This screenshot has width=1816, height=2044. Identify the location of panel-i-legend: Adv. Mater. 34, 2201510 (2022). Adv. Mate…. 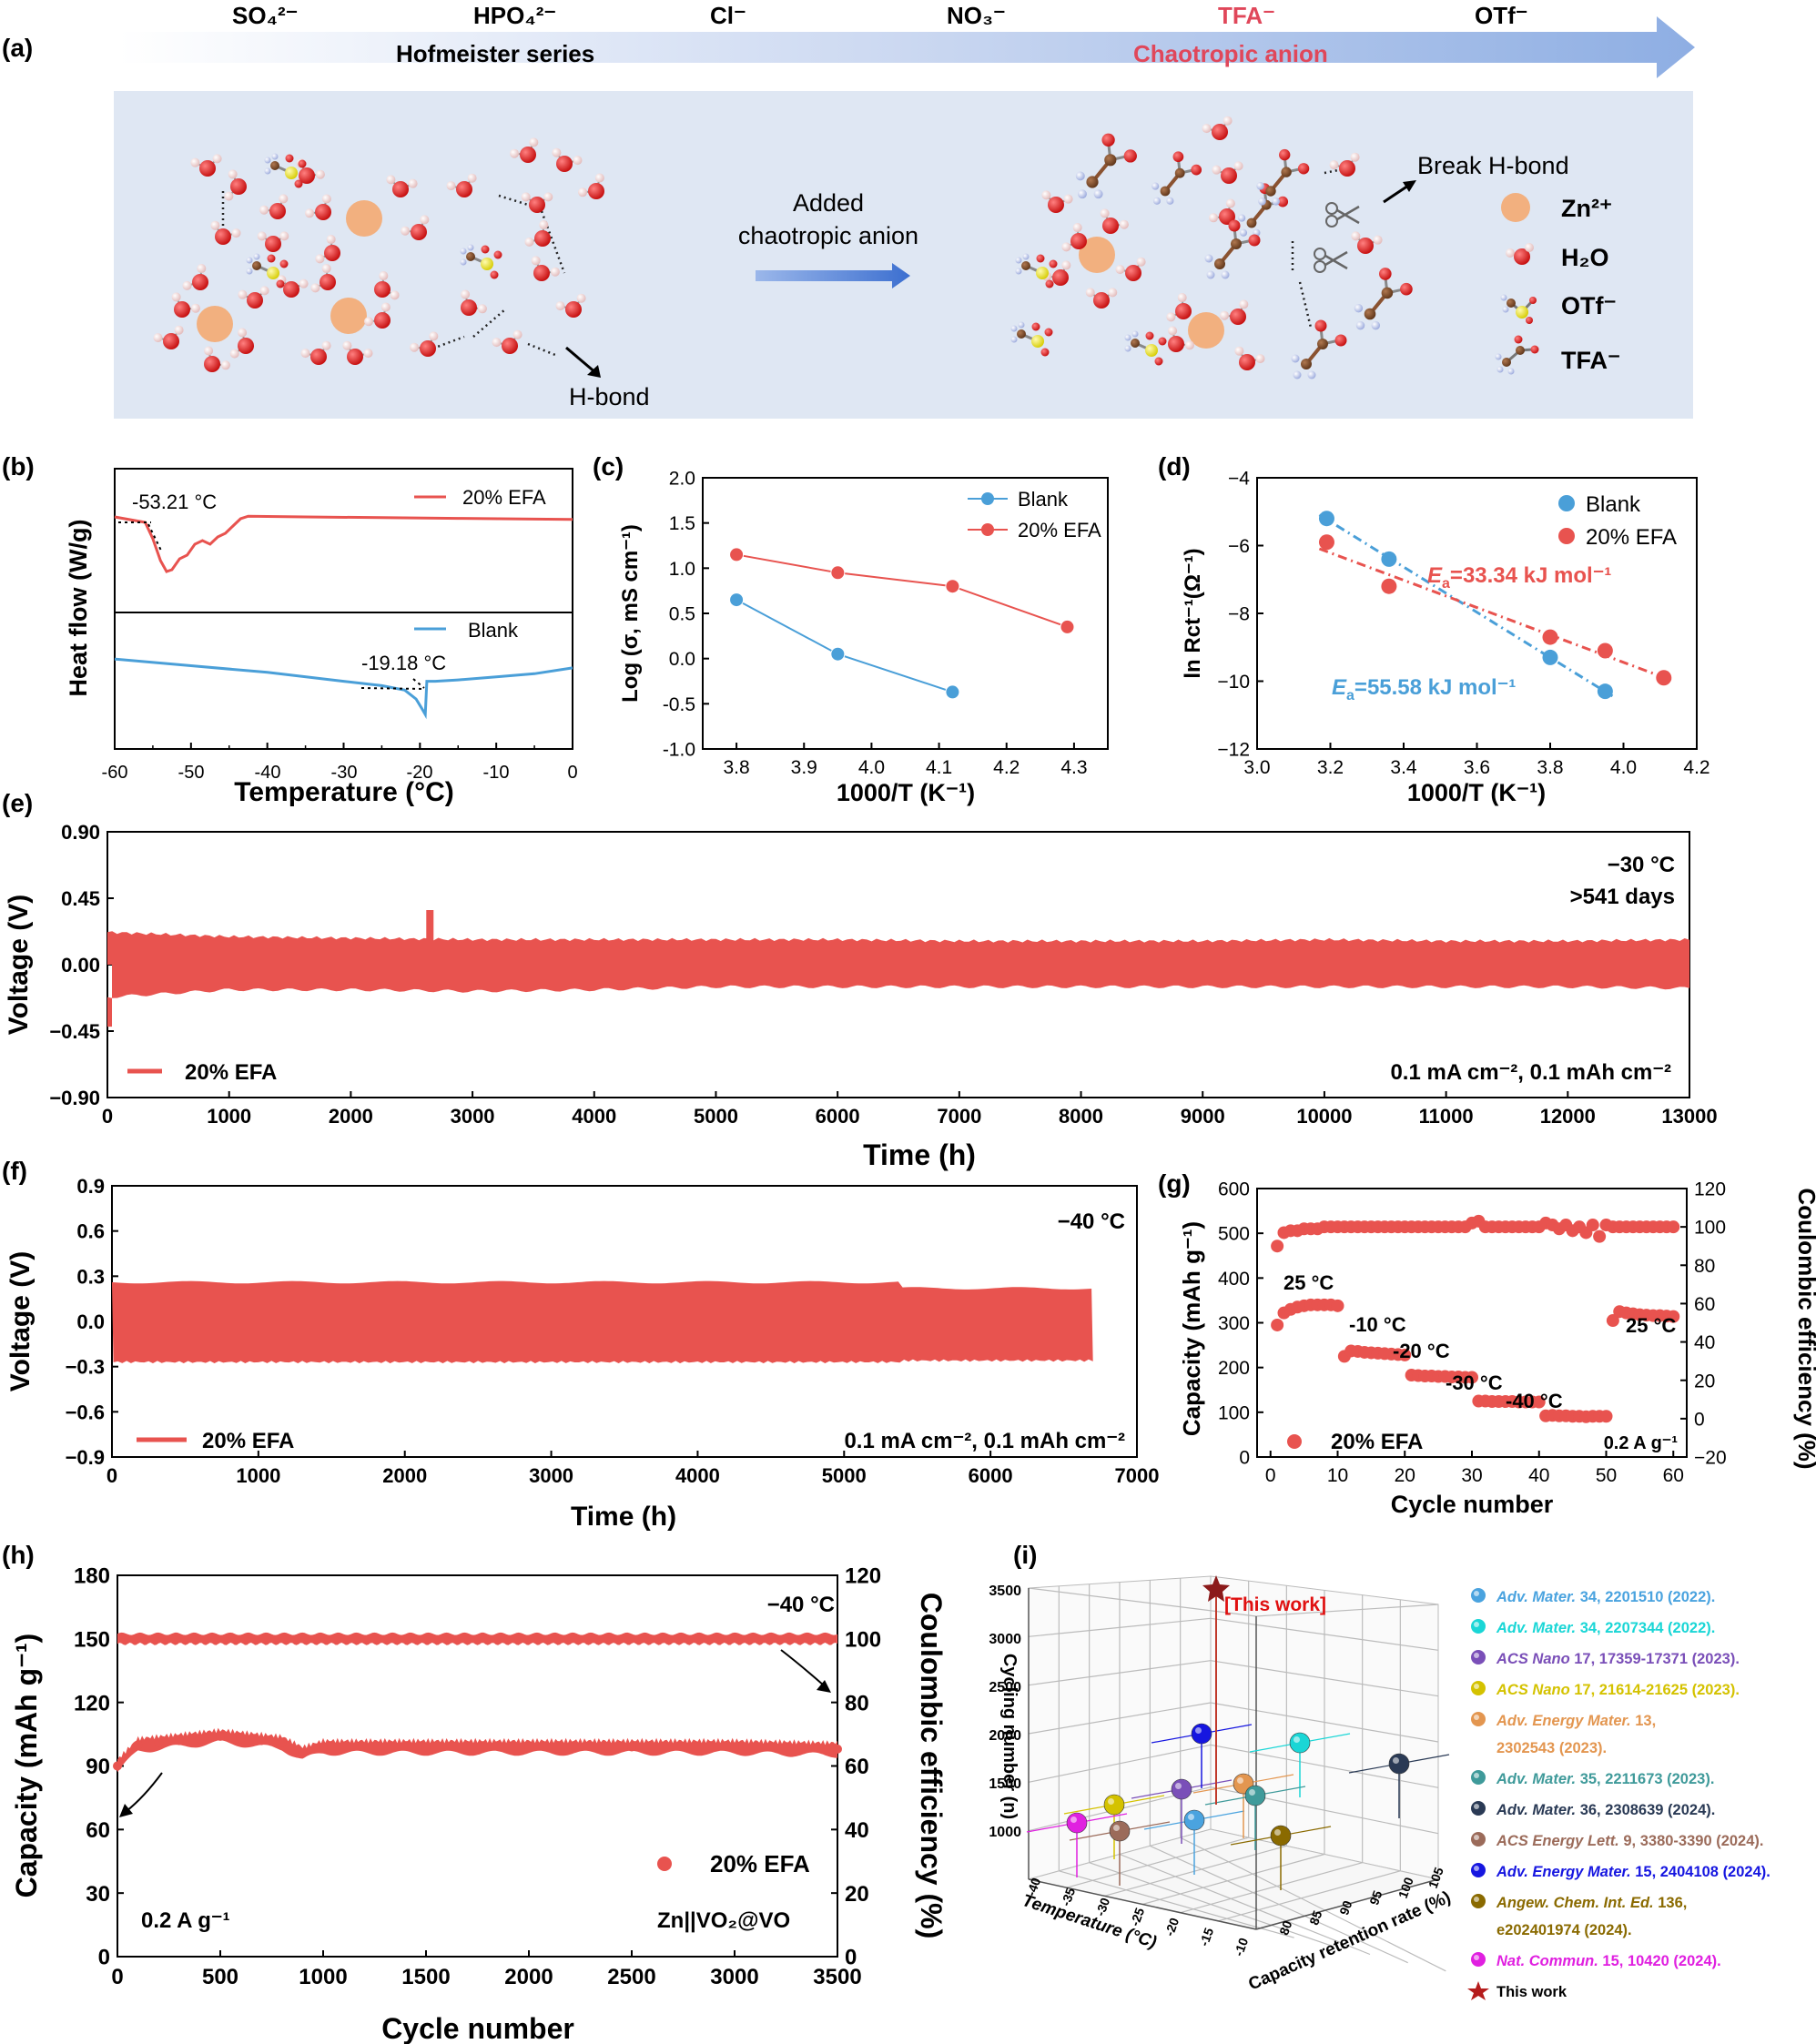
(1618, 1794).